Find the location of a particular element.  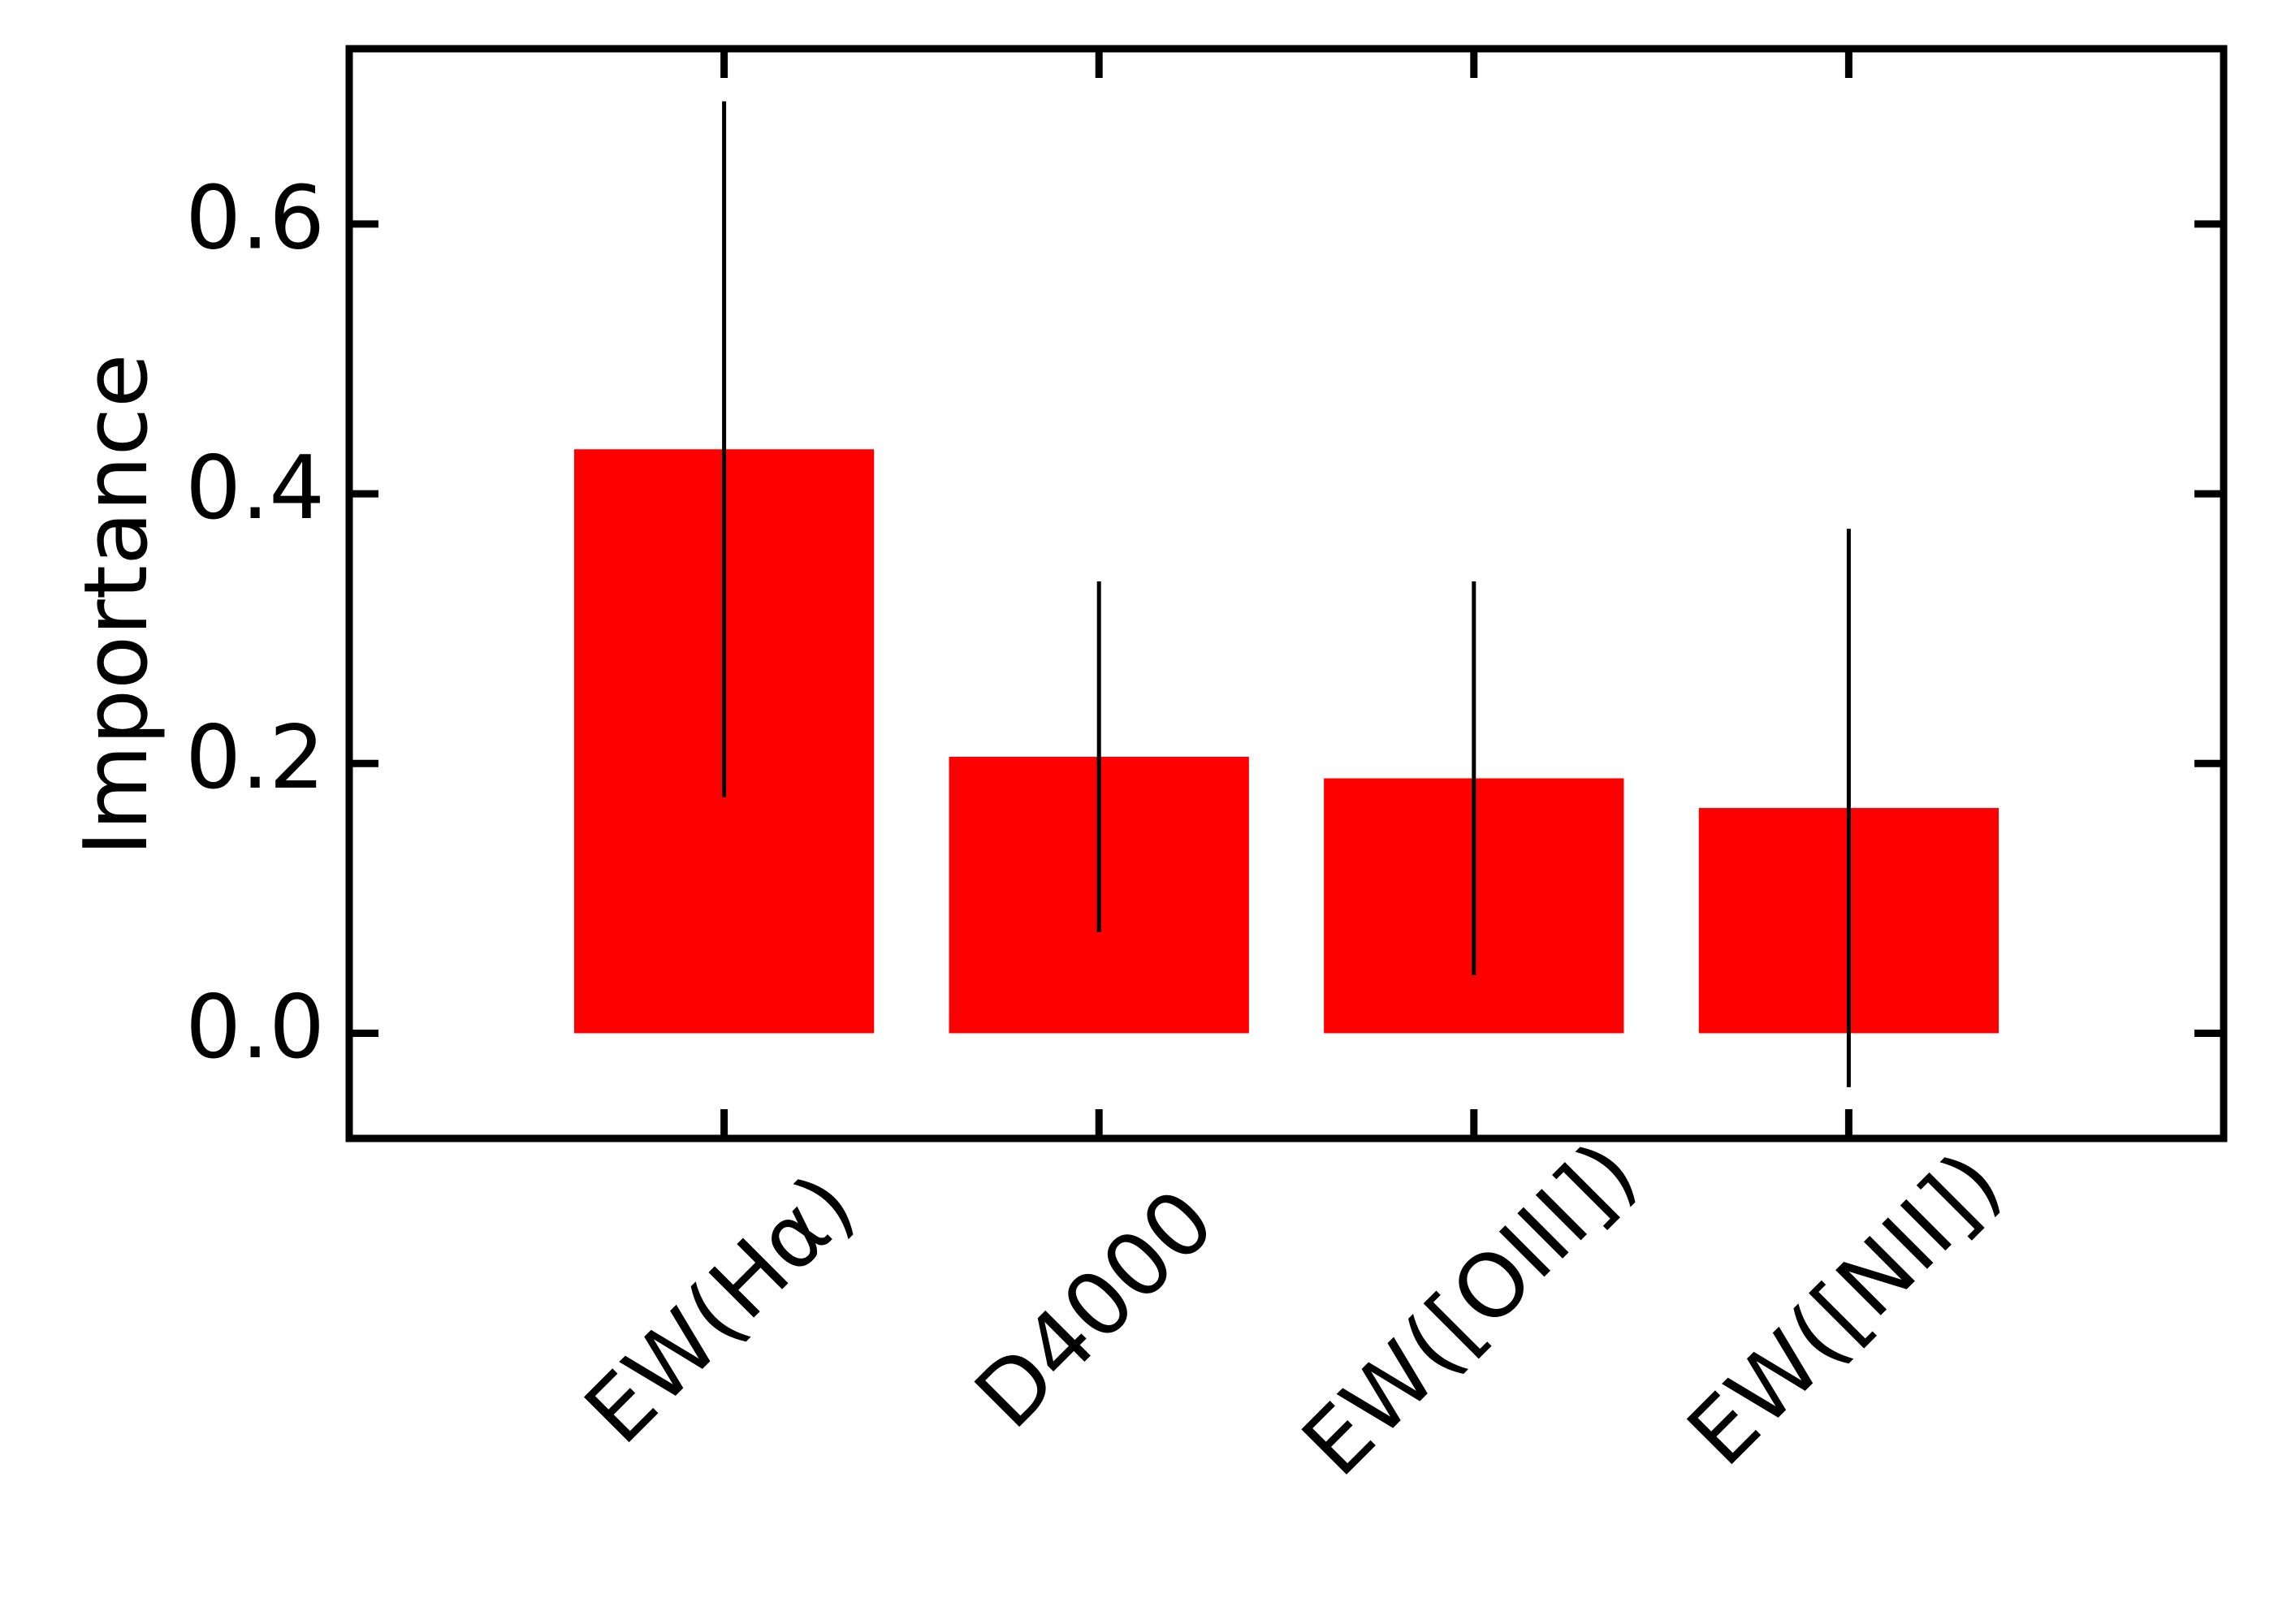

y-tick-label: 0.2 is located at coordinates (255, 758).